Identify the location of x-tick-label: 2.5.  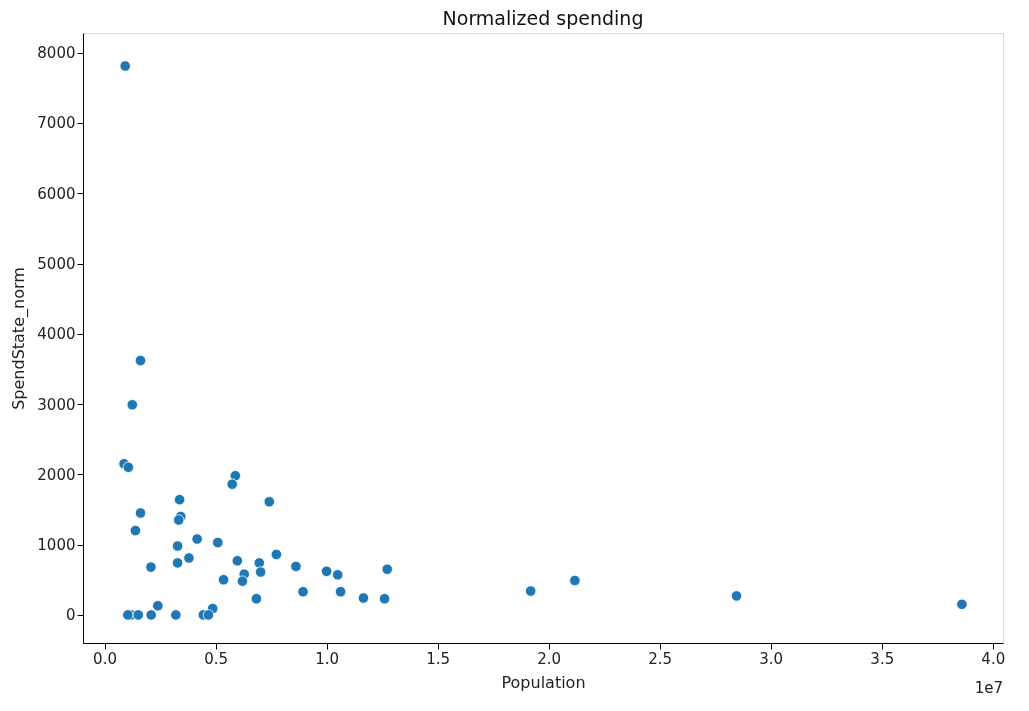
(660, 658).